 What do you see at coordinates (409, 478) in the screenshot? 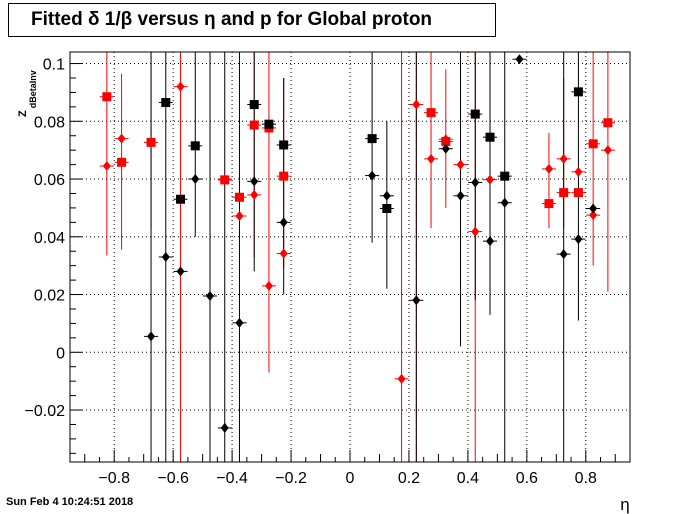
I see `x-tick-label: 0.2` at bounding box center [409, 478].